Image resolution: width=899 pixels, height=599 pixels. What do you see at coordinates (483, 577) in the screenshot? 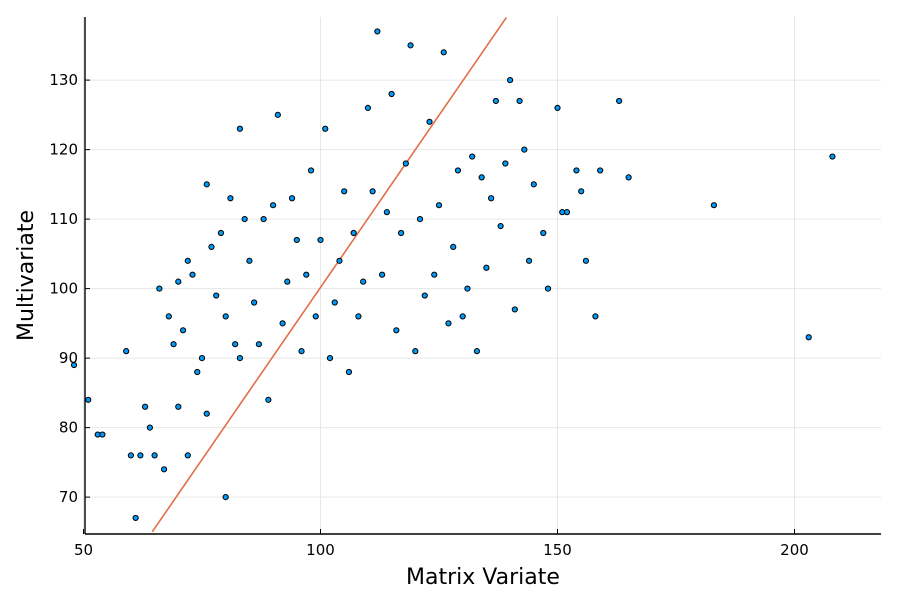
I see `x-axis-title: Matrix Variate` at bounding box center [483, 577].